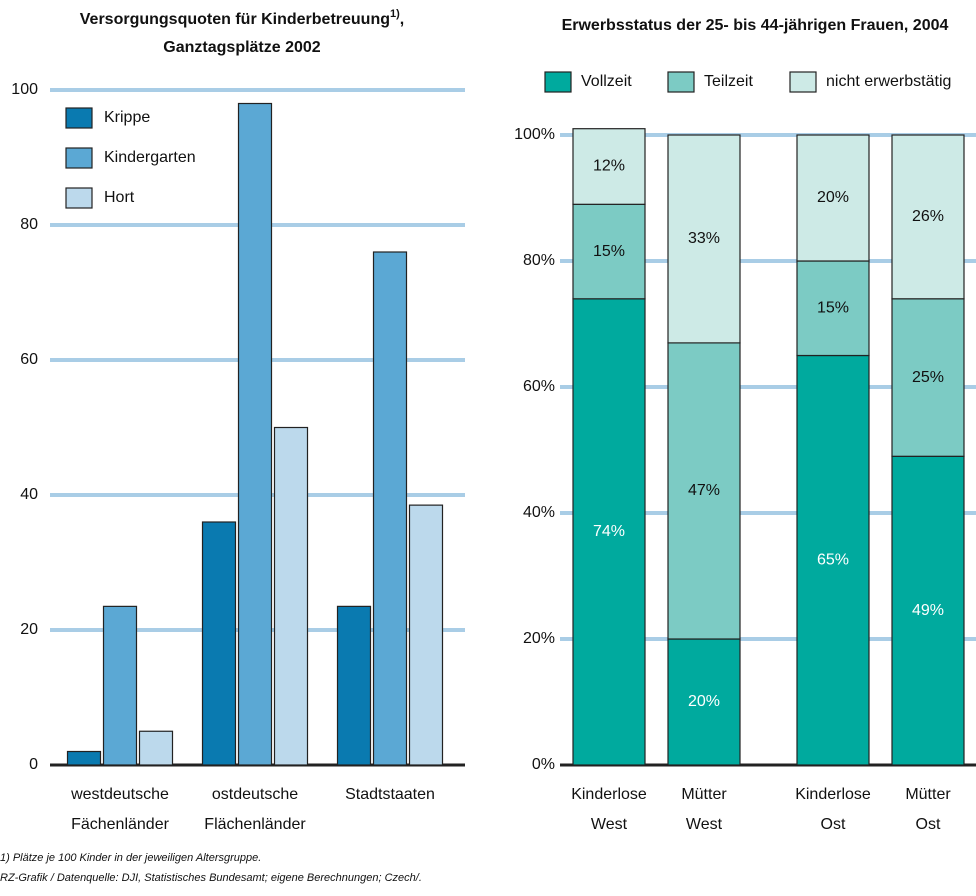  I want to click on value-label: 65%, so click(833, 559).